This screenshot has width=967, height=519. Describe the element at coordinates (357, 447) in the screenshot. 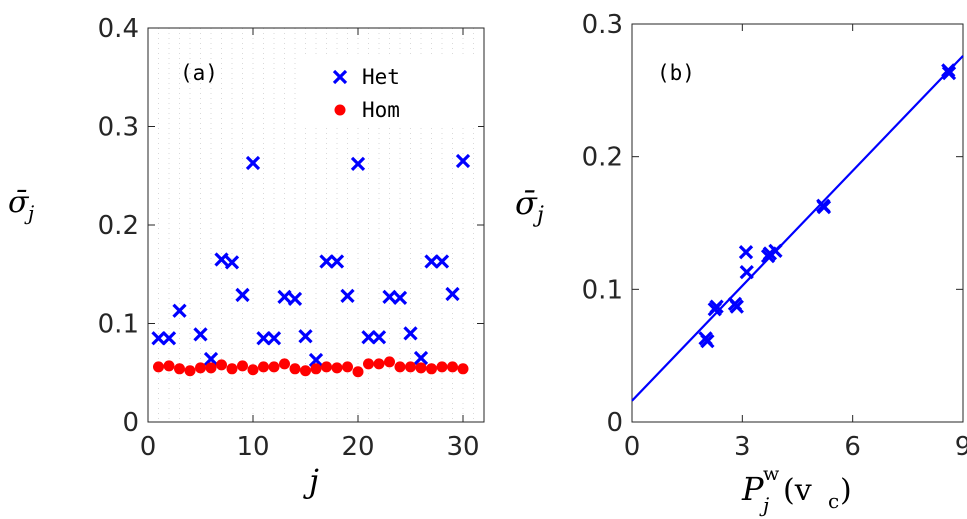

I see `x-tick-label: 20` at that location.